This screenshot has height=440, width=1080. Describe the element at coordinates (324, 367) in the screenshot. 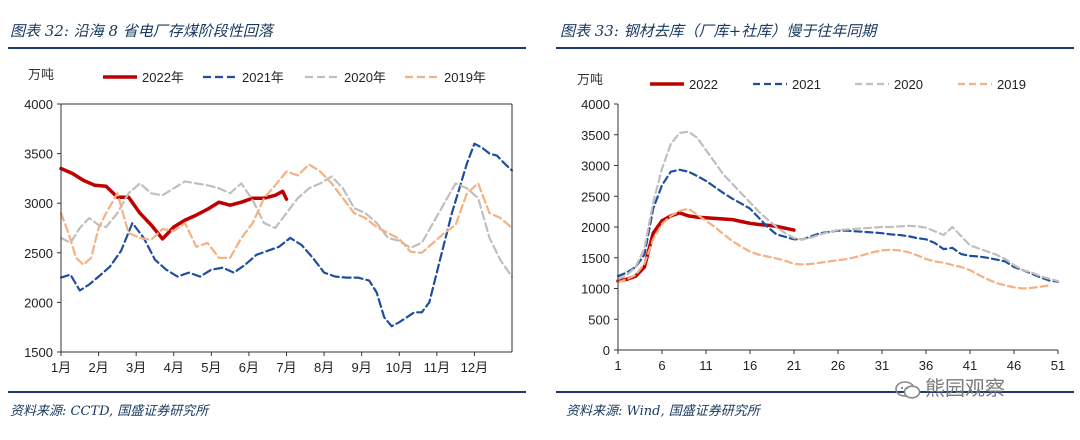

I see `x-tick-label: 8月` at that location.